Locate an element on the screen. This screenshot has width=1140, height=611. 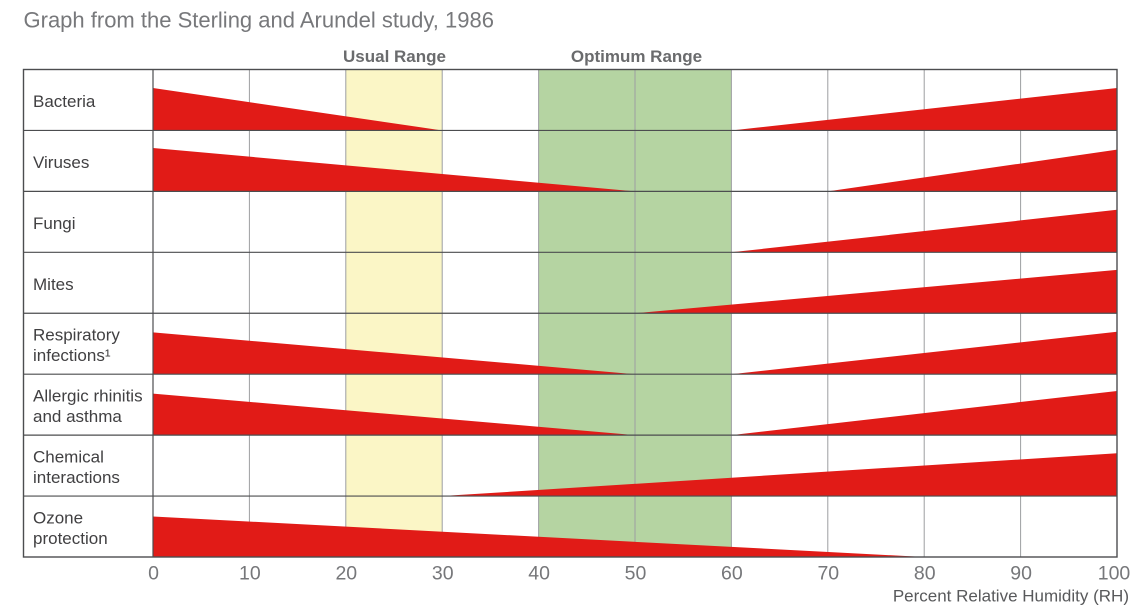
svg-text: Fungi is located at coordinates (54, 223).